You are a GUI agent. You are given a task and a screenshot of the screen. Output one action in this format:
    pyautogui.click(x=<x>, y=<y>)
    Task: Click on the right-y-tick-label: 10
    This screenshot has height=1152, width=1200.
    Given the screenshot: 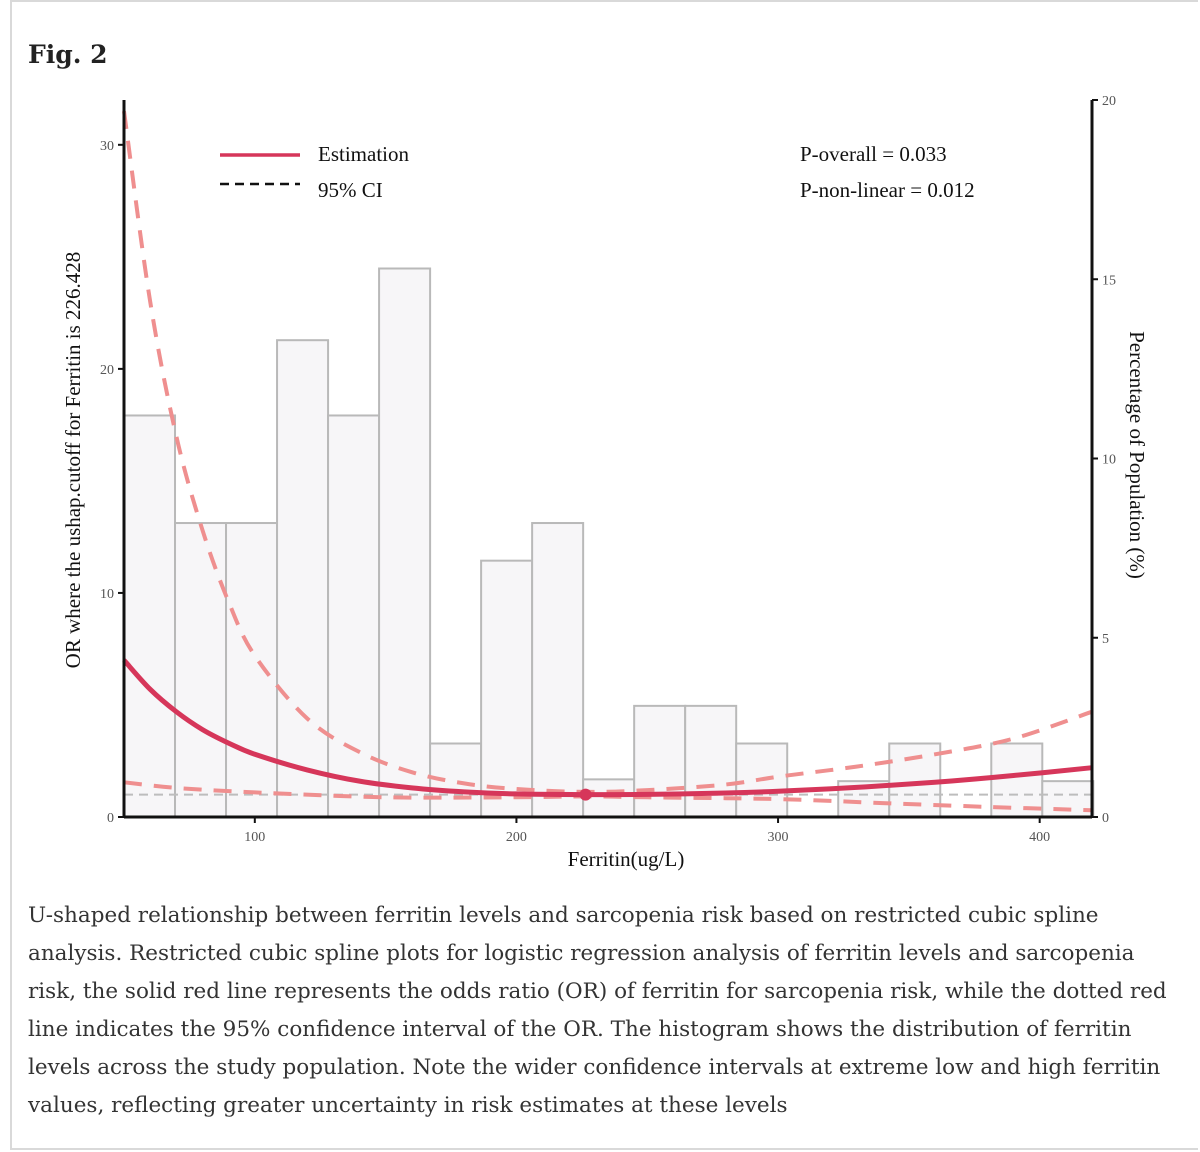 What is the action you would take?
    pyautogui.click(x=1109, y=460)
    